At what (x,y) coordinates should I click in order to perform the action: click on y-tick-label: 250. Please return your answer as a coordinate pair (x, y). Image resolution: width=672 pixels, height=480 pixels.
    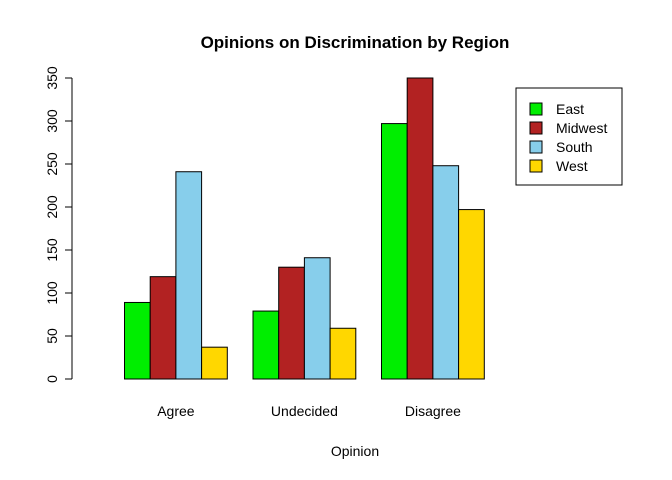
    Looking at the image, I should click on (52, 164).